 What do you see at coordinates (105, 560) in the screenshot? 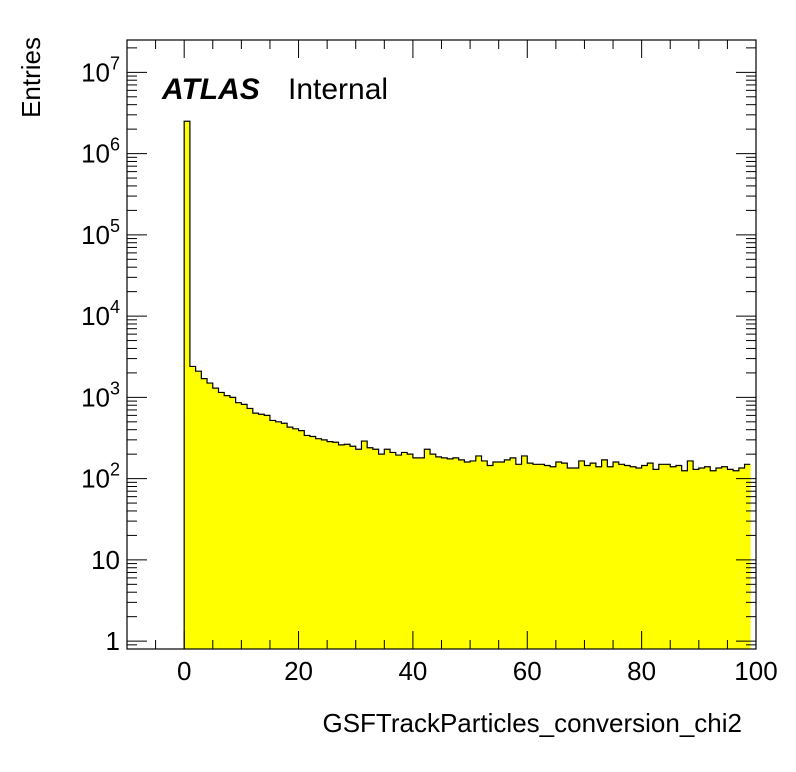
I see `y-tick-label: 10` at bounding box center [105, 560].